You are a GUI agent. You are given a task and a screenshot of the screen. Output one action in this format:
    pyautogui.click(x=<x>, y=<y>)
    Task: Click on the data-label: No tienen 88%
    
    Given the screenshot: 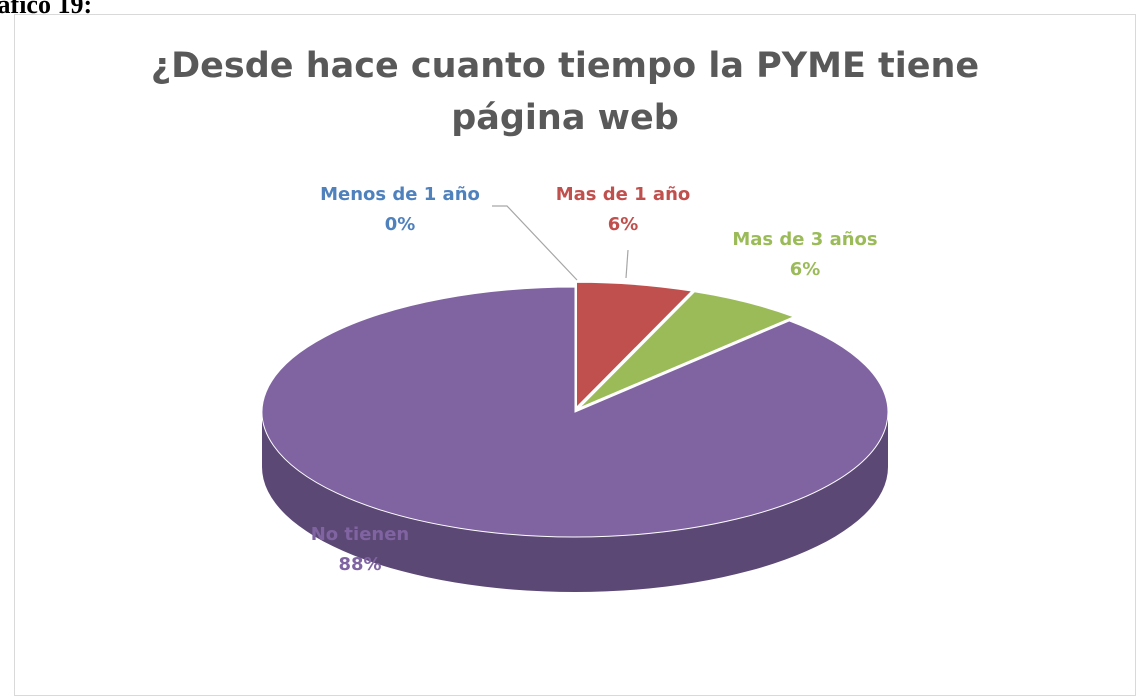 What is the action you would take?
    pyautogui.click(x=360, y=549)
    